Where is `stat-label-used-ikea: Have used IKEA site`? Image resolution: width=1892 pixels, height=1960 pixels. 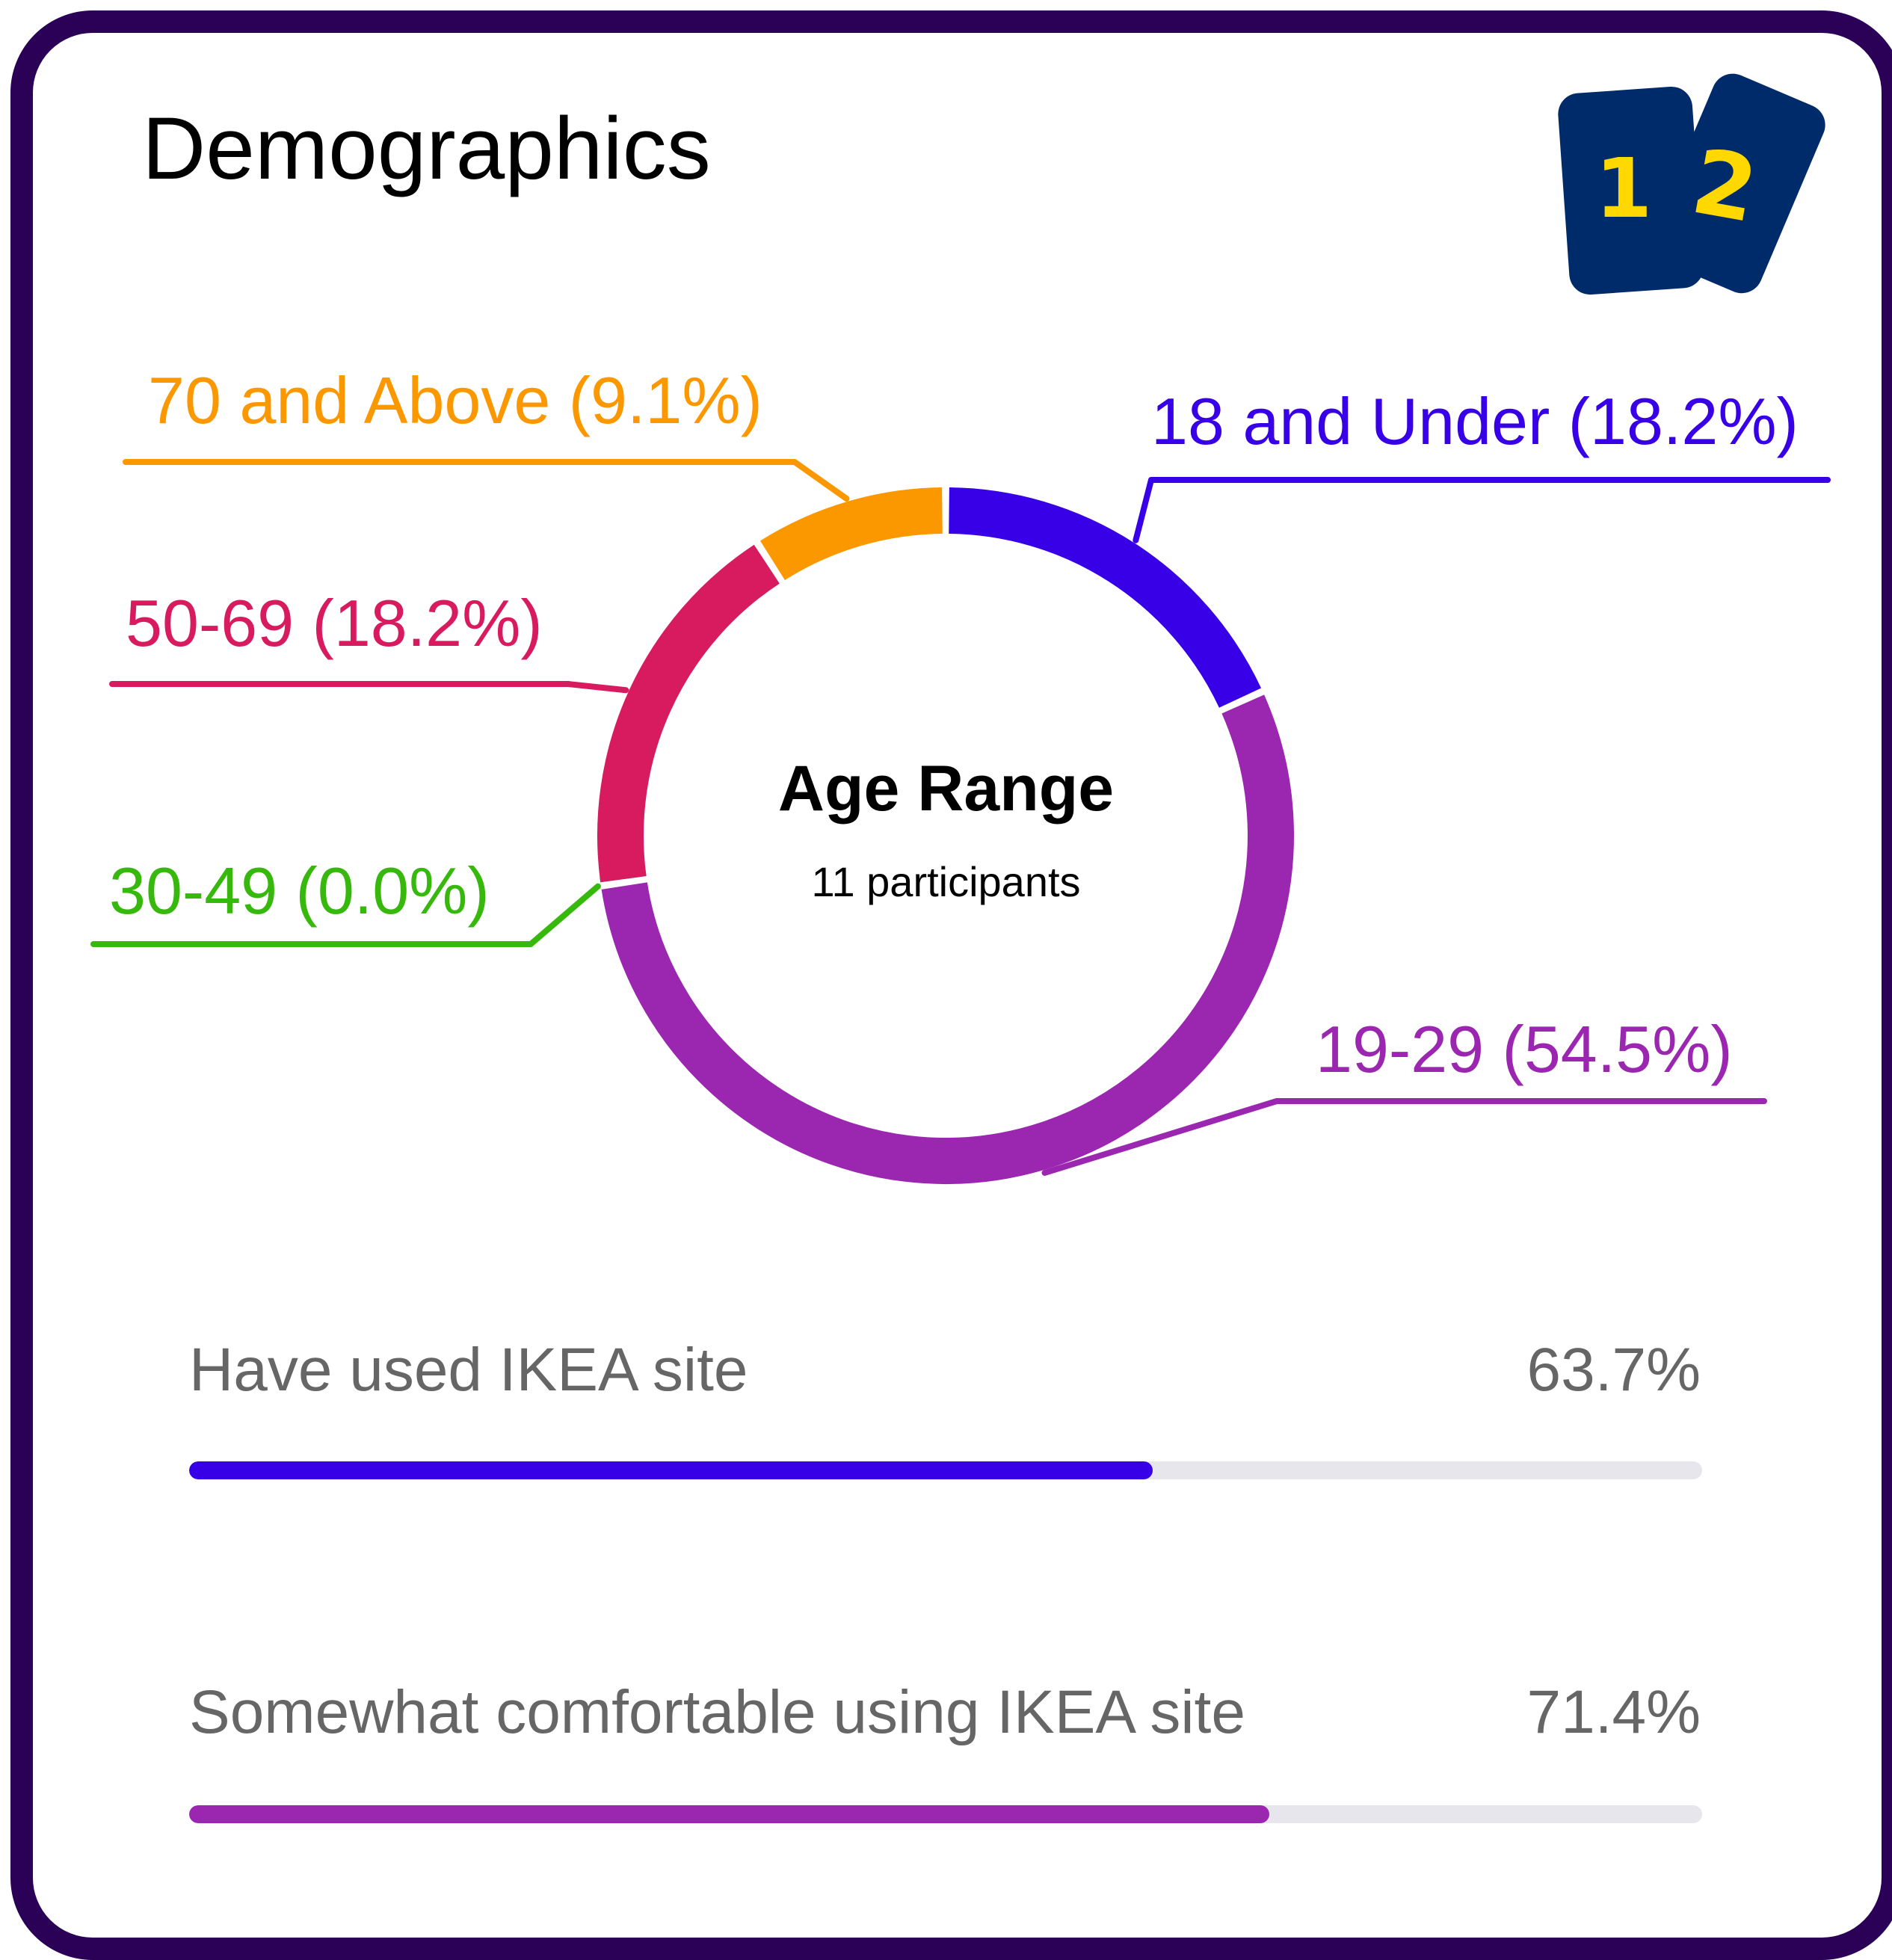
stat-label-used-ikea: Have used IKEA site is located at coordinates (468, 1370).